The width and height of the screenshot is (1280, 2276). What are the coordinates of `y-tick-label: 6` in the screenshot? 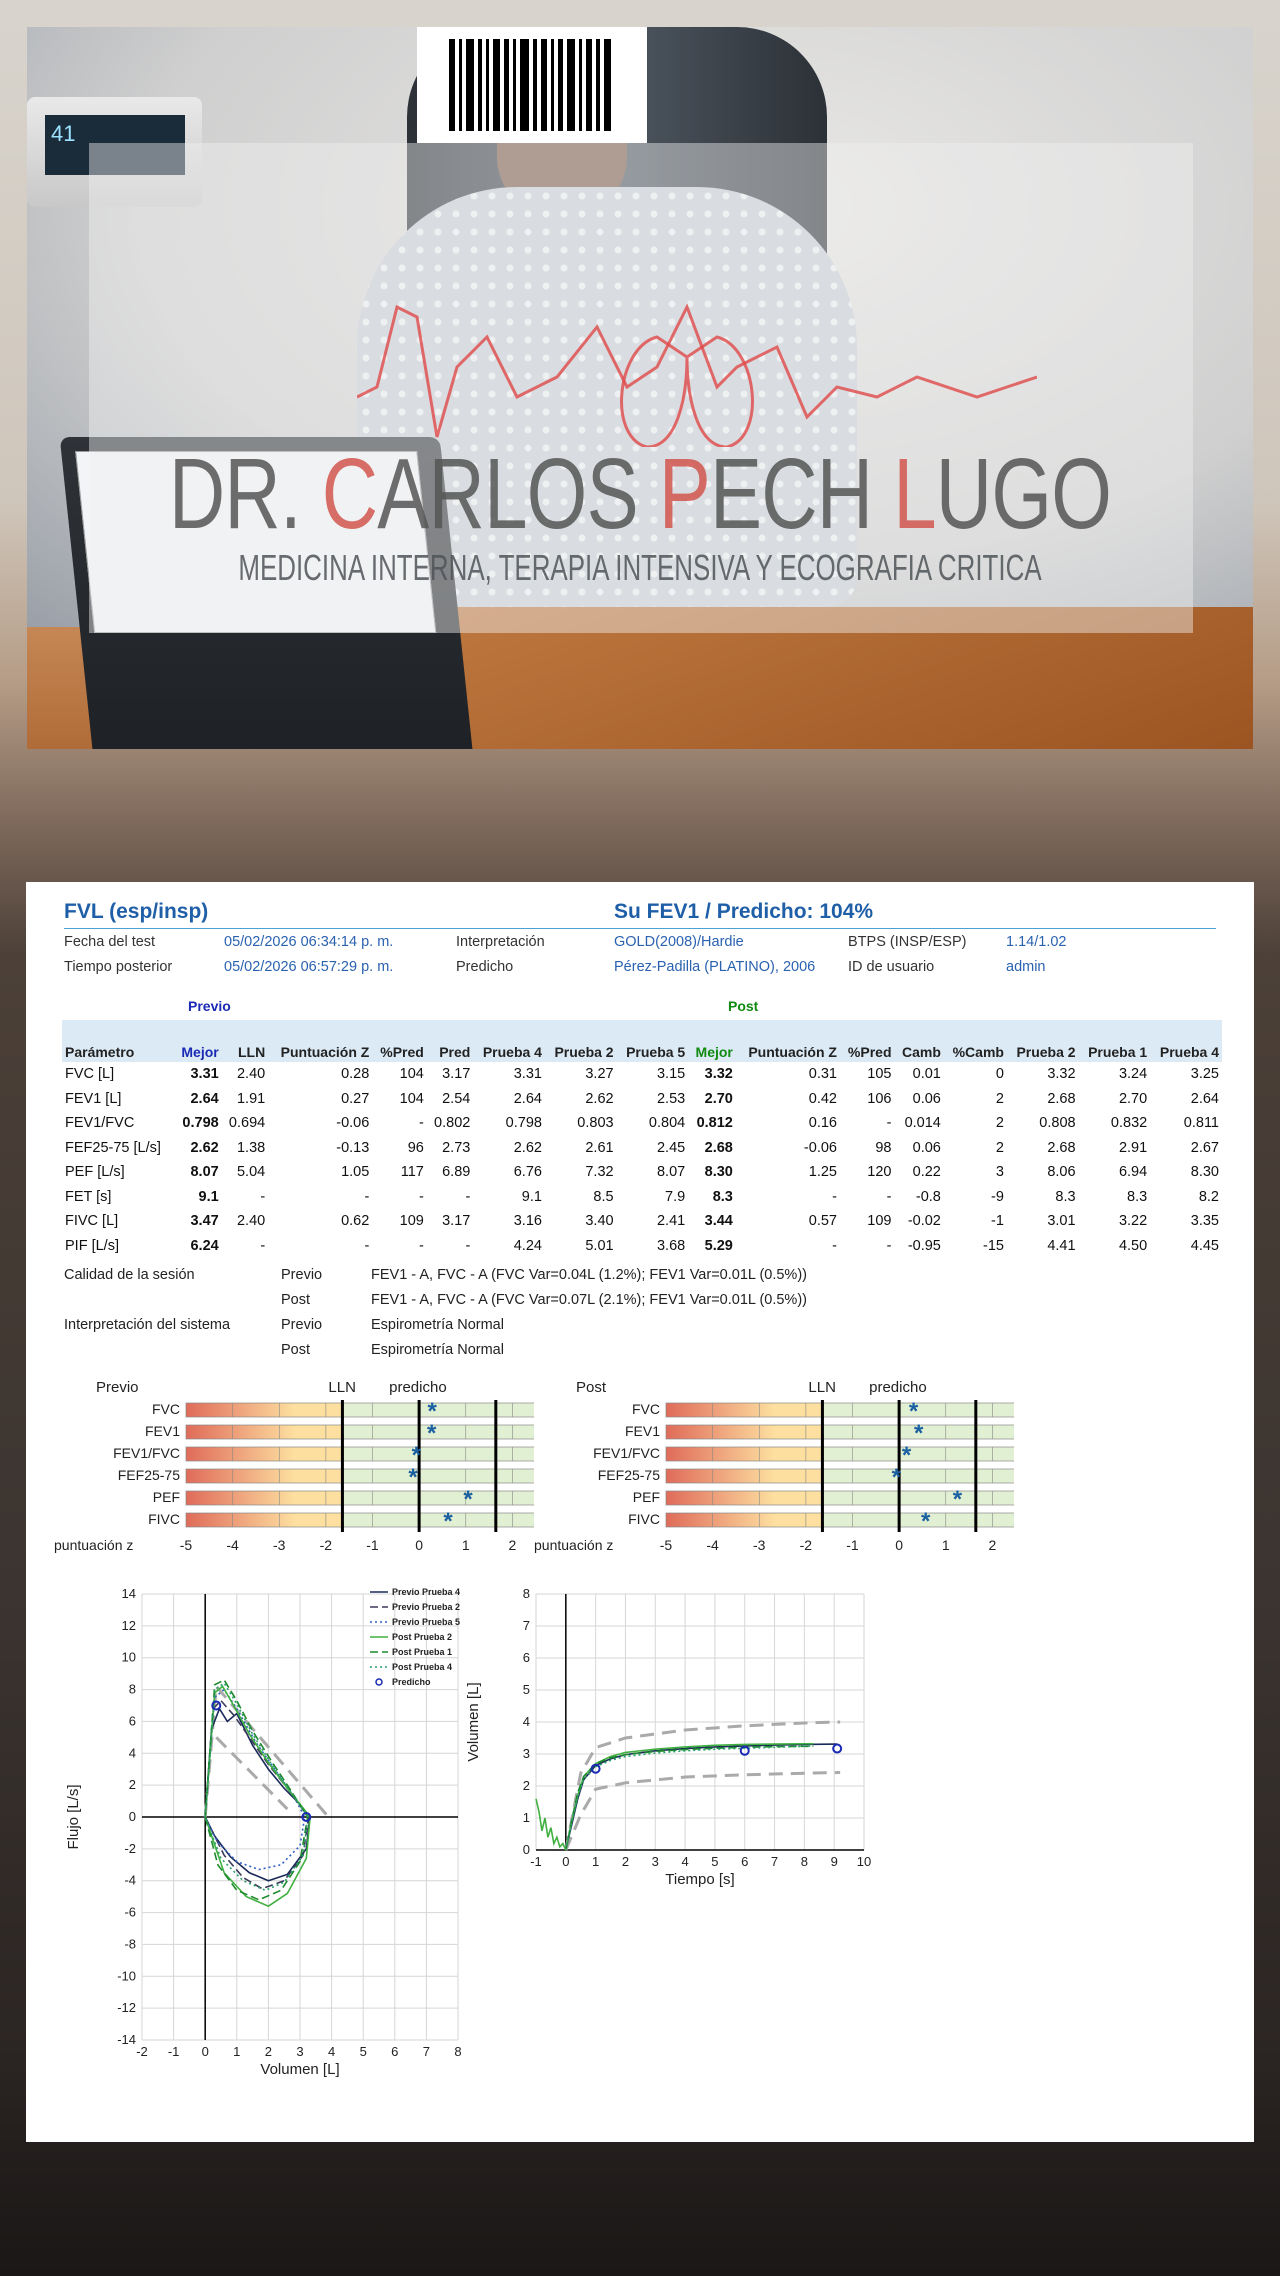 It's located at (526, 1657).